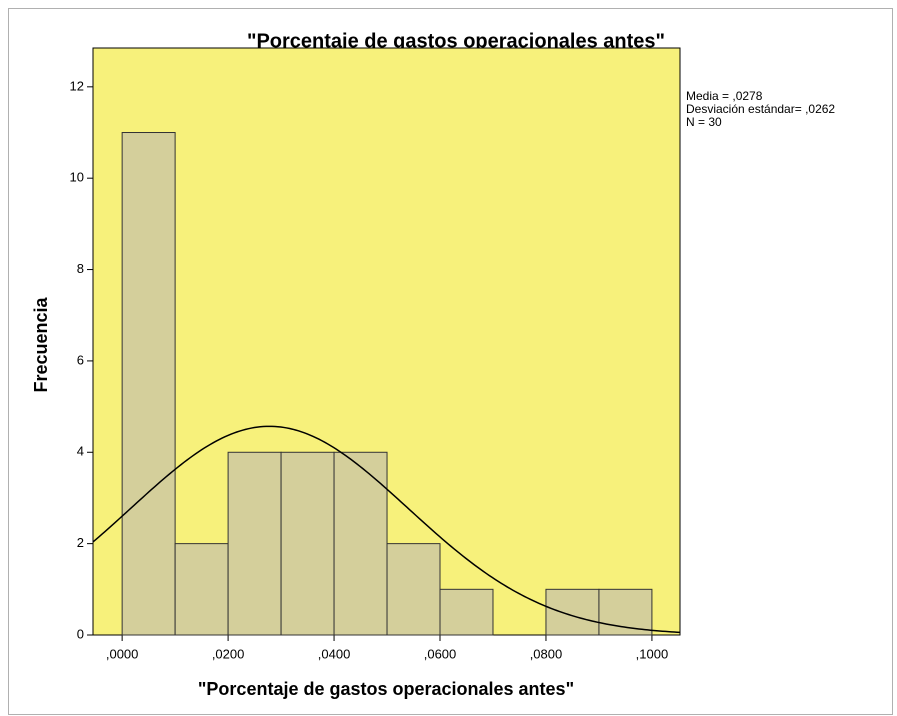 The height and width of the screenshot is (716, 897). What do you see at coordinates (80, 542) in the screenshot?
I see `y-tick-label: 2` at bounding box center [80, 542].